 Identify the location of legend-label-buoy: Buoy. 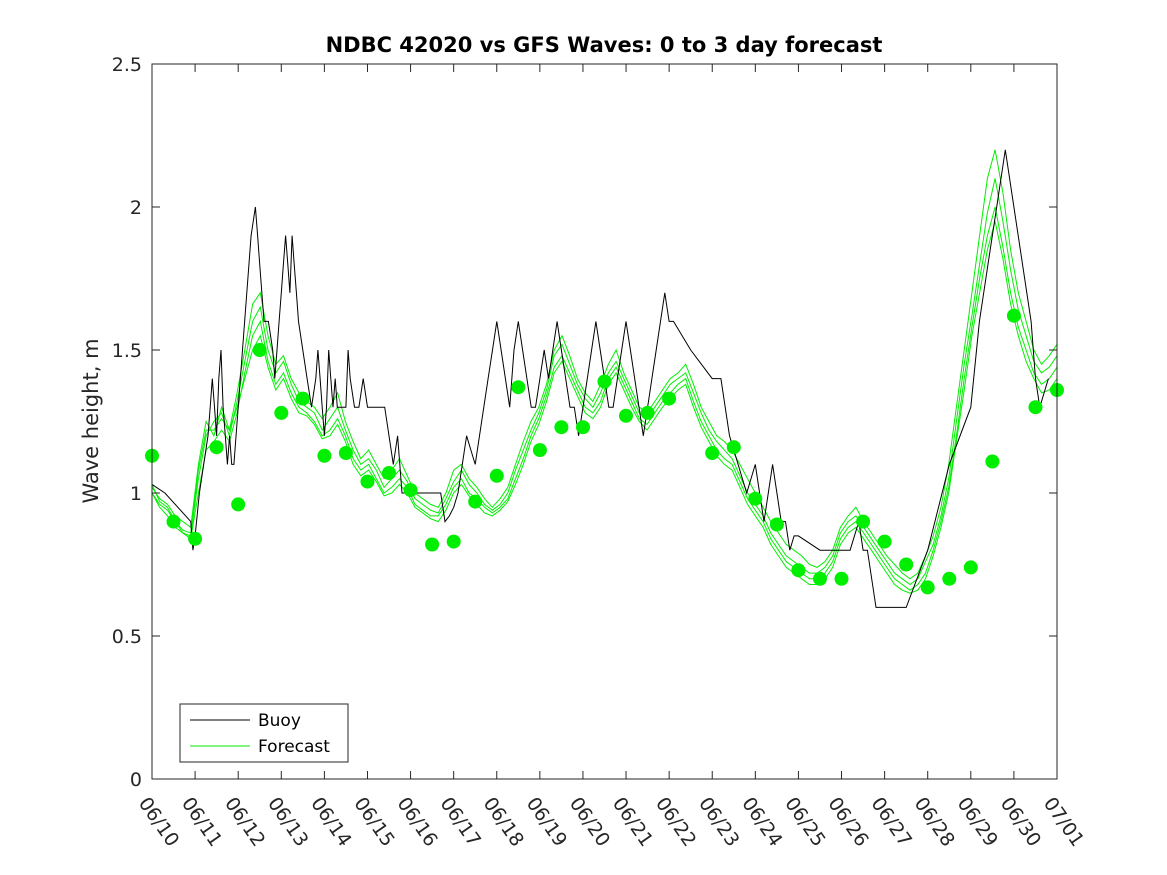
(279, 721).